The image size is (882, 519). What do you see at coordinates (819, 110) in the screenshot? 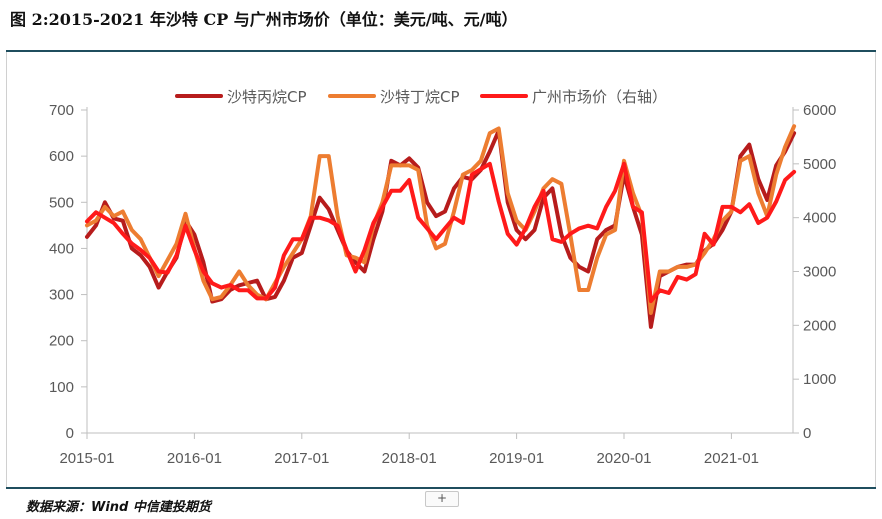
I see `y-right-tick-label: 6000` at bounding box center [819, 110].